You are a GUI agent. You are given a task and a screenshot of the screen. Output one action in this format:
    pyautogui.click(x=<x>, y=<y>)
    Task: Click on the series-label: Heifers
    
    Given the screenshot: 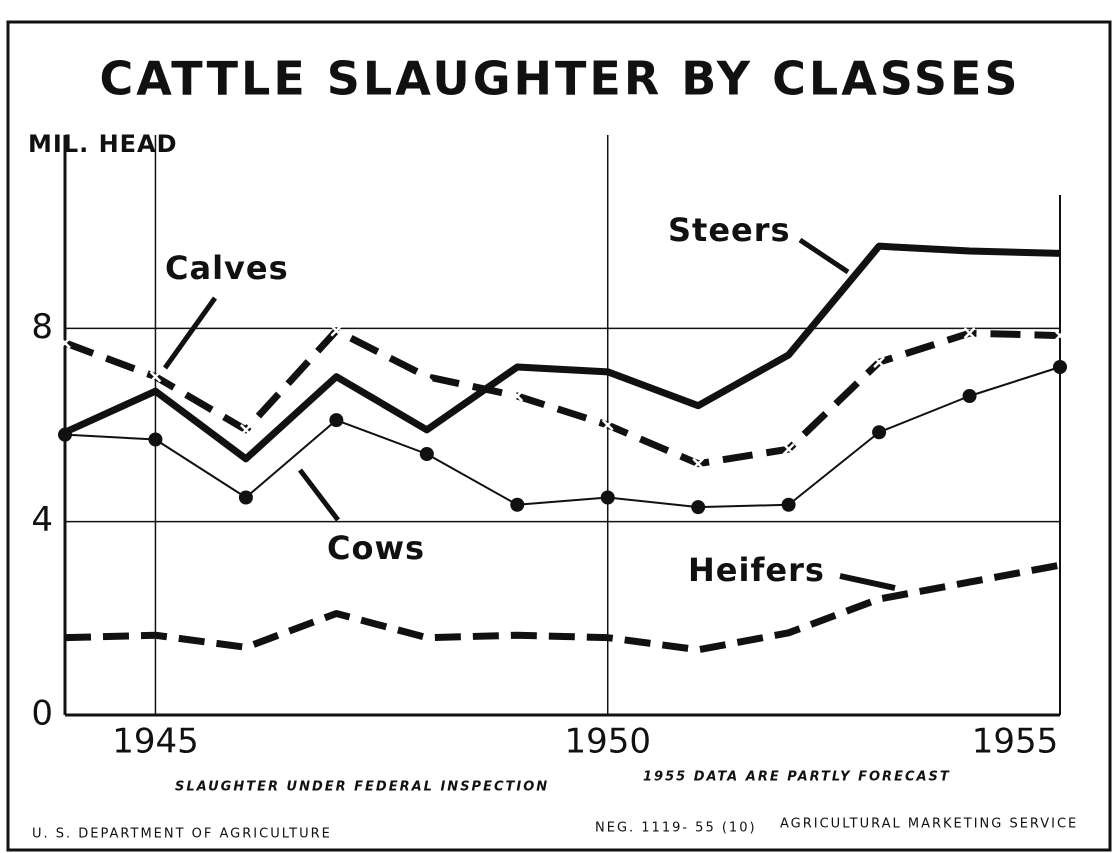 What is the action you would take?
    pyautogui.click(x=756, y=570)
    